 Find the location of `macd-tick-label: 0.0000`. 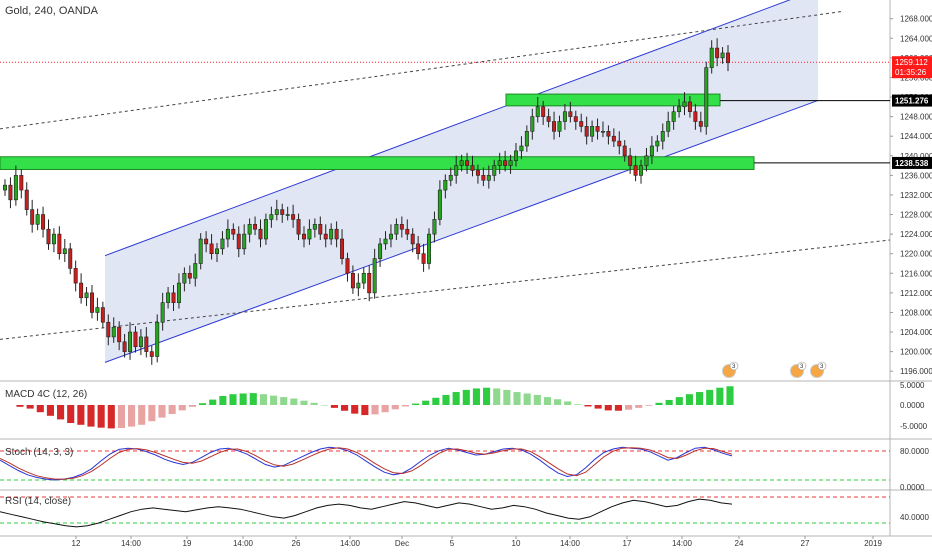

macd-tick-label: 0.0000 is located at coordinates (912, 405).